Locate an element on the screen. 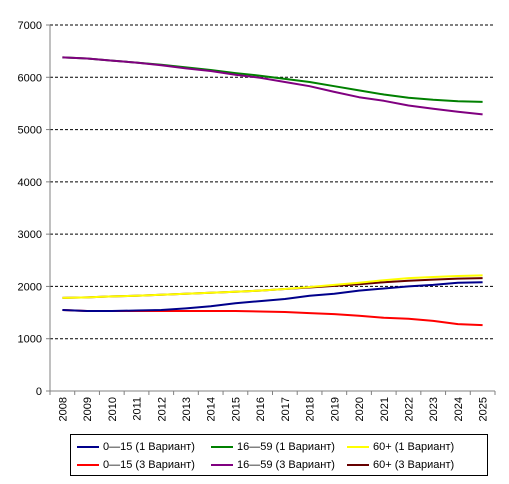 This screenshot has width=509, height=484. y-tick-label: 4000 is located at coordinates (30, 183).